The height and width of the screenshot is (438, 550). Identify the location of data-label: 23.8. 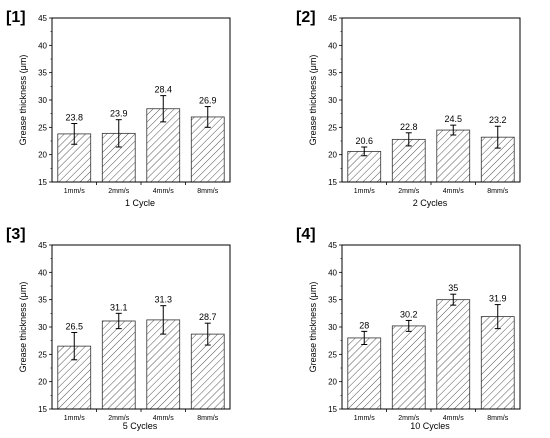
(74, 118).